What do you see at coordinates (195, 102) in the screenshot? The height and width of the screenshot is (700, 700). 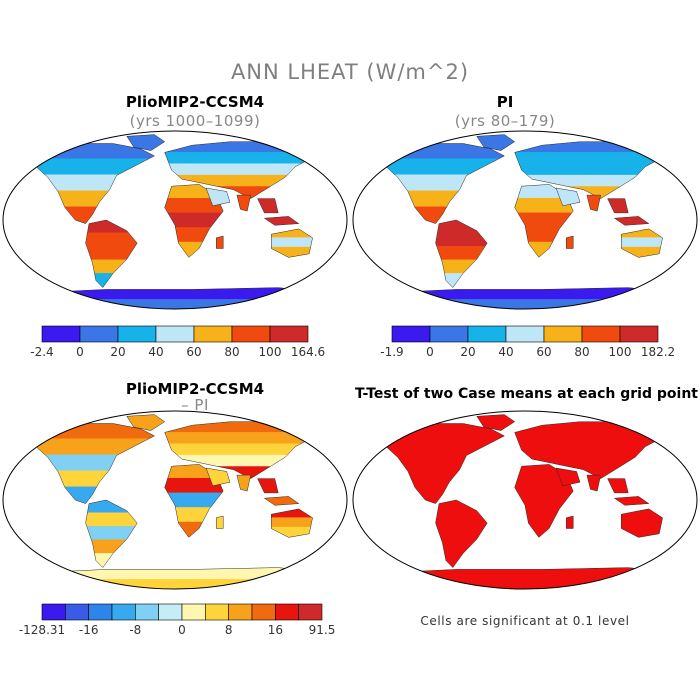 I see `panel-1-title: PlioMIP2-CCSM4` at bounding box center [195, 102].